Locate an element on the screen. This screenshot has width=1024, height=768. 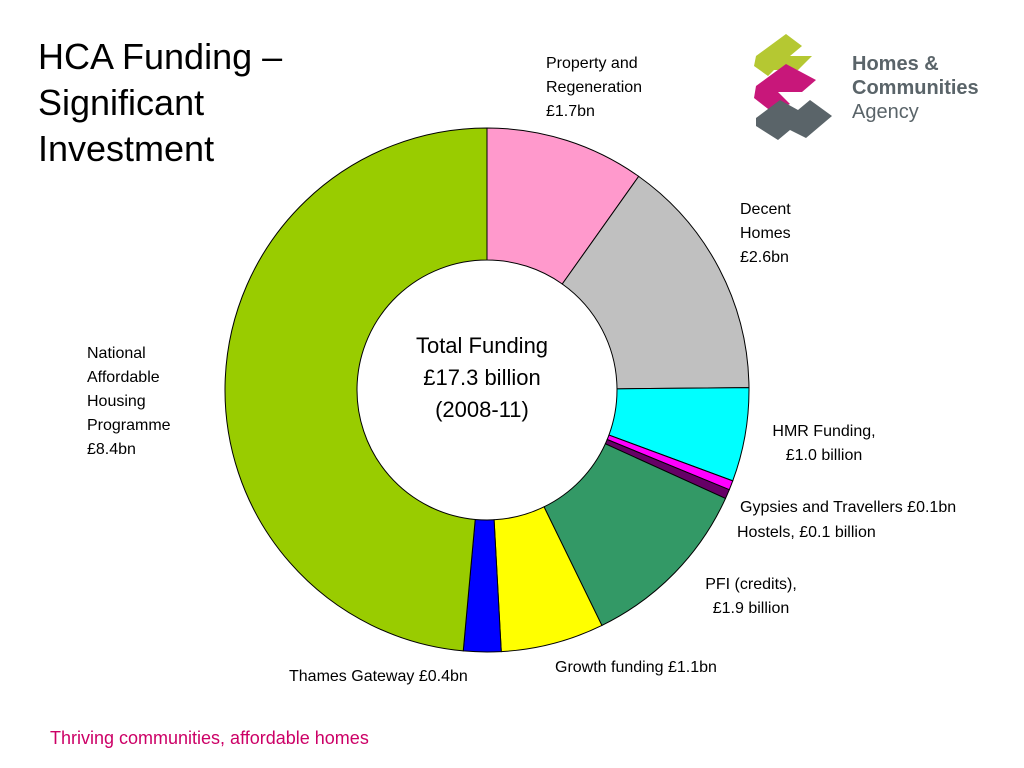
slice-label-property-regeneration: Property and Regeneration £1.7bn is located at coordinates (594, 87).